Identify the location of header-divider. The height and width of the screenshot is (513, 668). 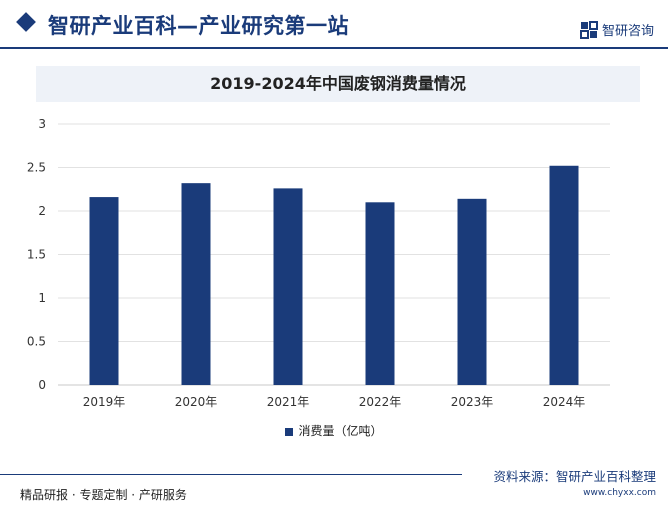
(334, 48).